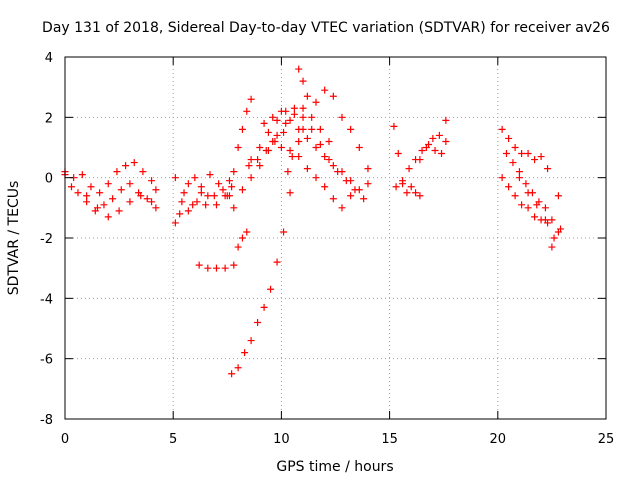 The image size is (640, 480). Describe the element at coordinates (173, 439) in the screenshot. I see `x-tick-label: 5` at that location.